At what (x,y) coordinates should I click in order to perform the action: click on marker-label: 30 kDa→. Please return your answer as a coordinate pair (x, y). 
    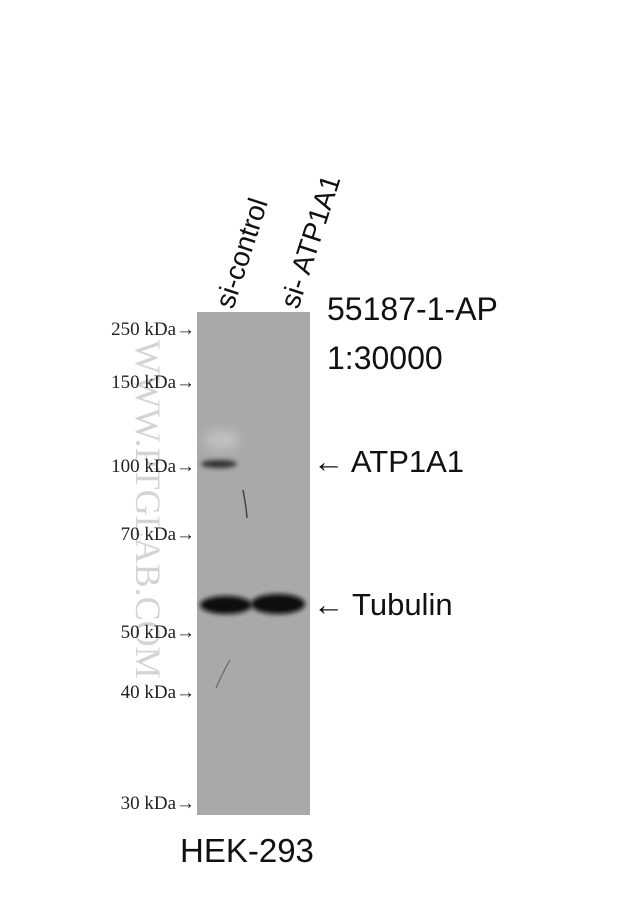
    Looking at the image, I should click on (158, 803).